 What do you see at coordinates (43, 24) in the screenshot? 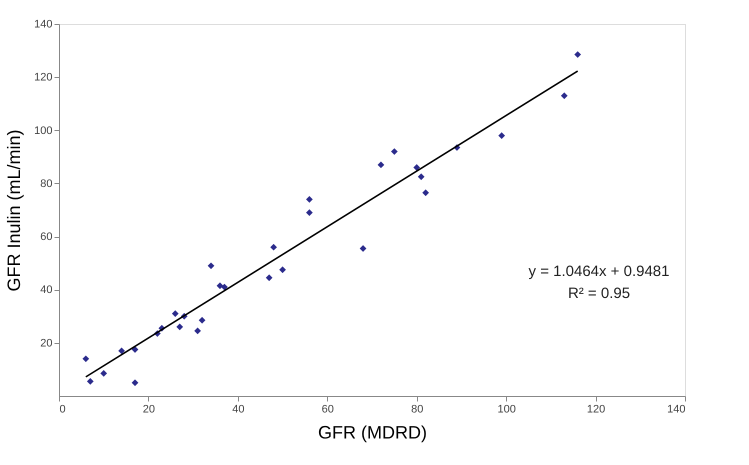
I see `y-tick-label: 140` at bounding box center [43, 24].